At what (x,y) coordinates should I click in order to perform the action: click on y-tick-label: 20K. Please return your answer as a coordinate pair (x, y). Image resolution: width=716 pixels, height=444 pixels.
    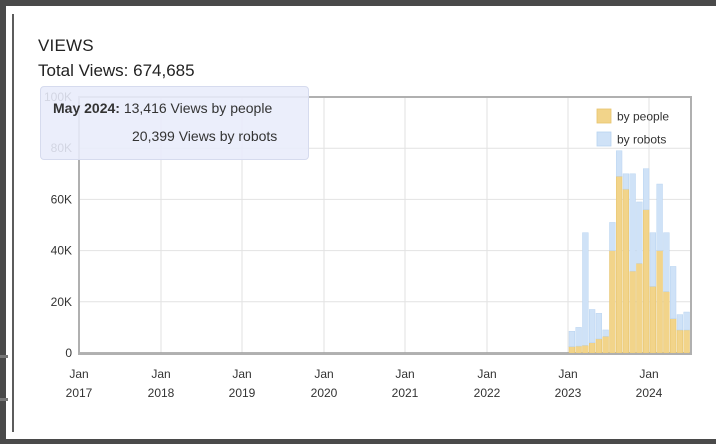
    Looking at the image, I should click on (61, 302).